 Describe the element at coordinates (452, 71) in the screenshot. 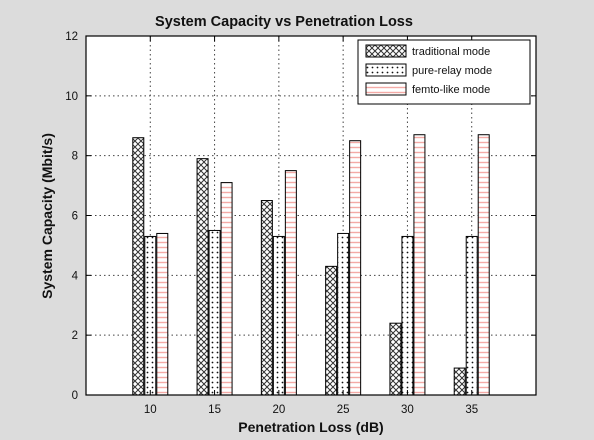

I see `legend-label: pure-relay mode` at that location.